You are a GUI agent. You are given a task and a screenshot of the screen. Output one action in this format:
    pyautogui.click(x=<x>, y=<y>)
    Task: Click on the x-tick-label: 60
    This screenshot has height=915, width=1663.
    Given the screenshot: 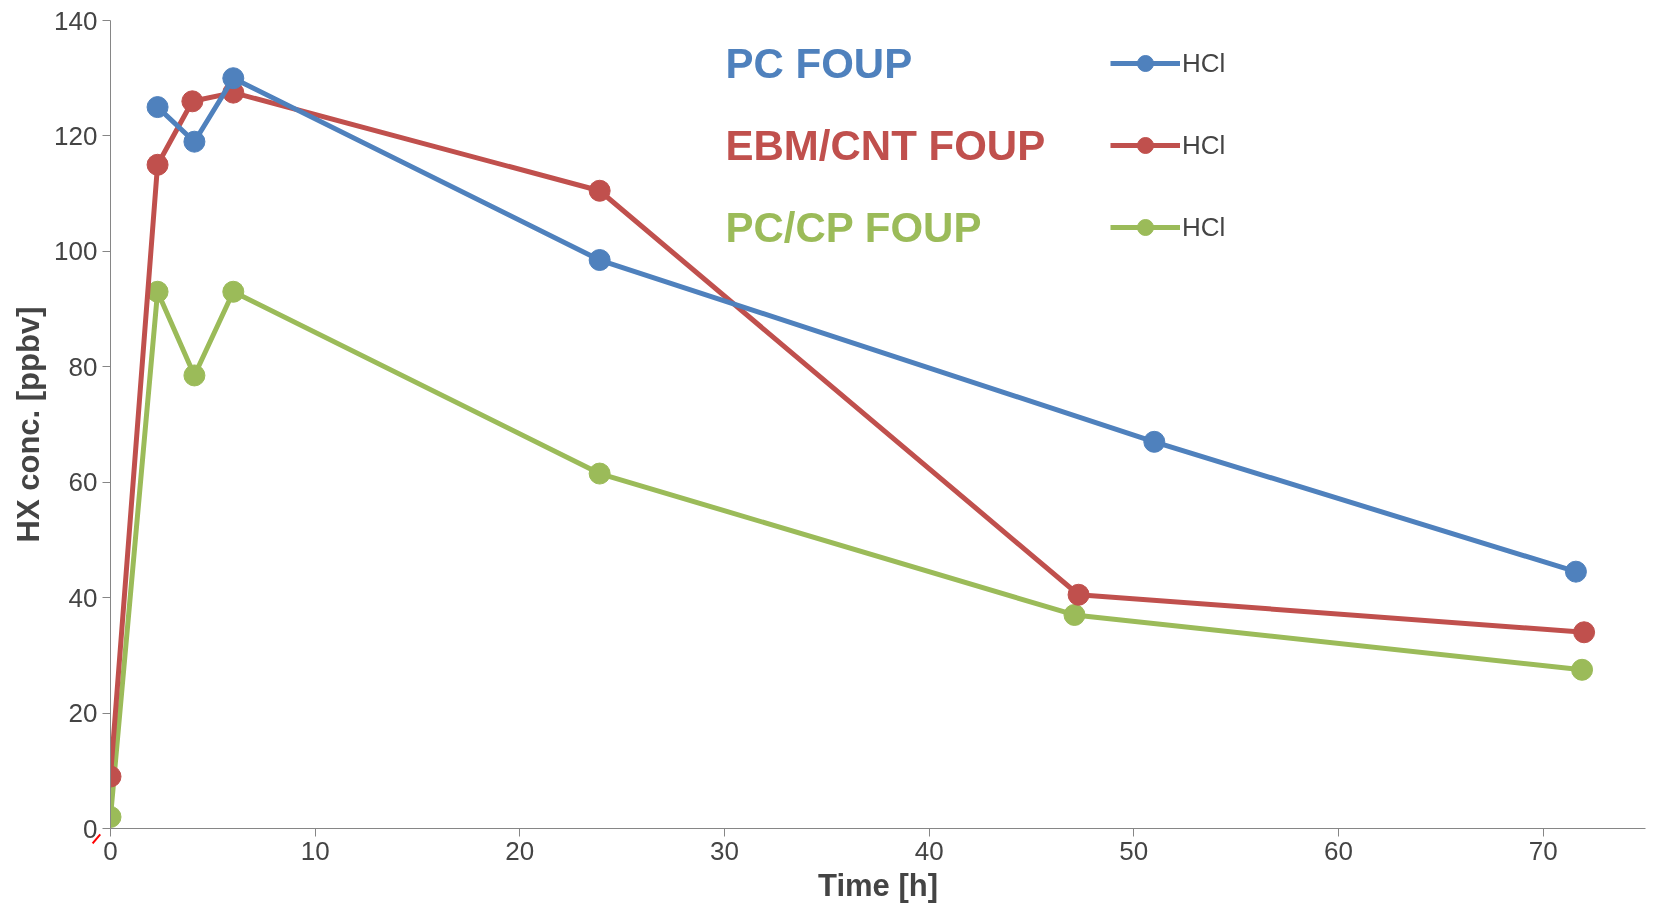 What is the action you would take?
    pyautogui.click(x=1338, y=850)
    